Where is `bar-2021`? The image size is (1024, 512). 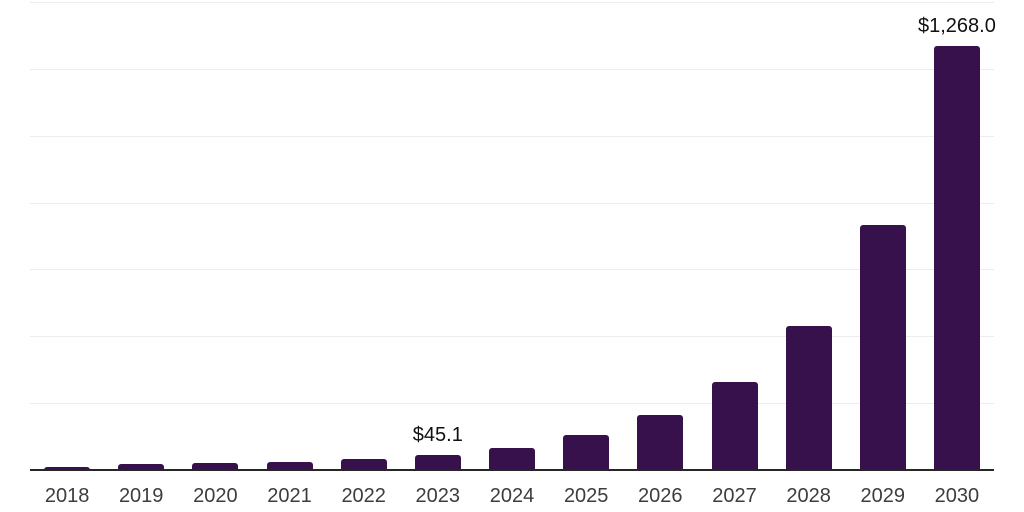
bar-2021 is located at coordinates (289, 465).